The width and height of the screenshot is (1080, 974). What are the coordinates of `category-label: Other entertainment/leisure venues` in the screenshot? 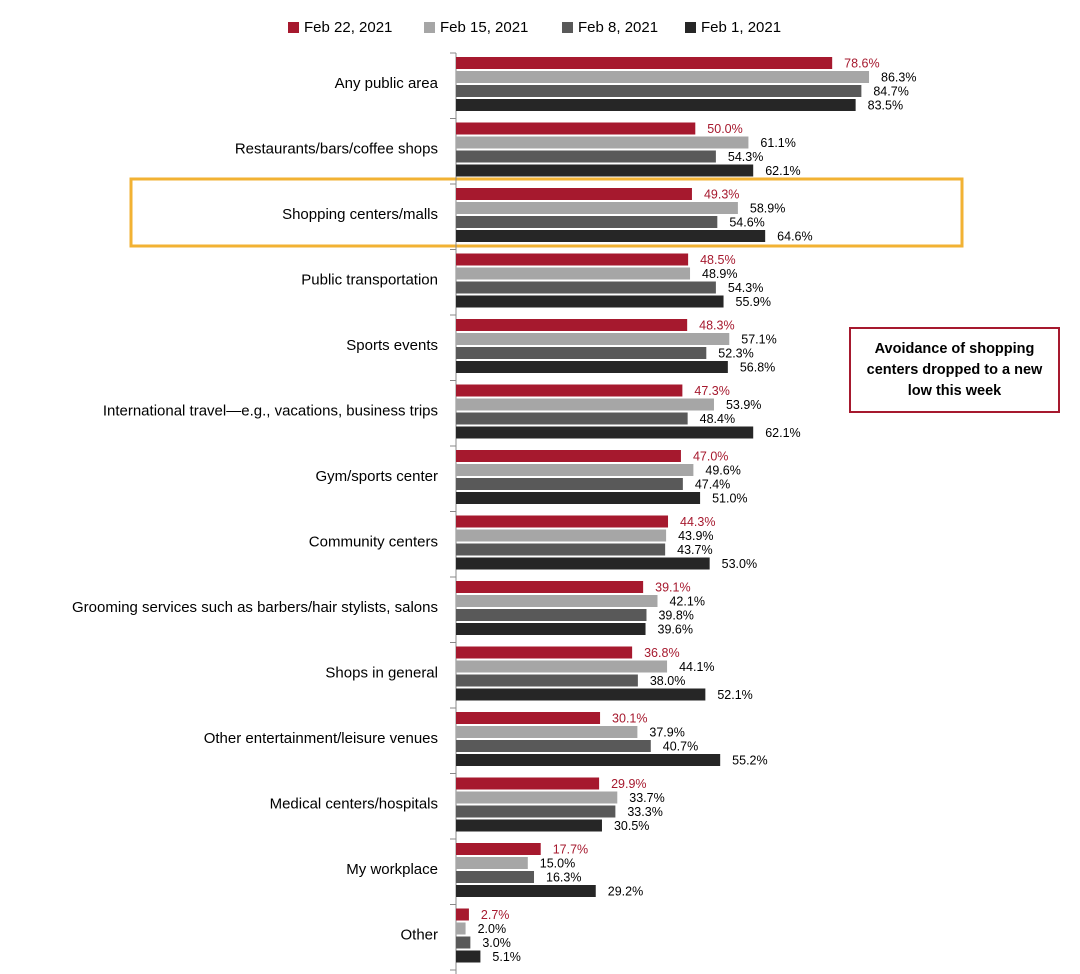 It's located at (321, 738).